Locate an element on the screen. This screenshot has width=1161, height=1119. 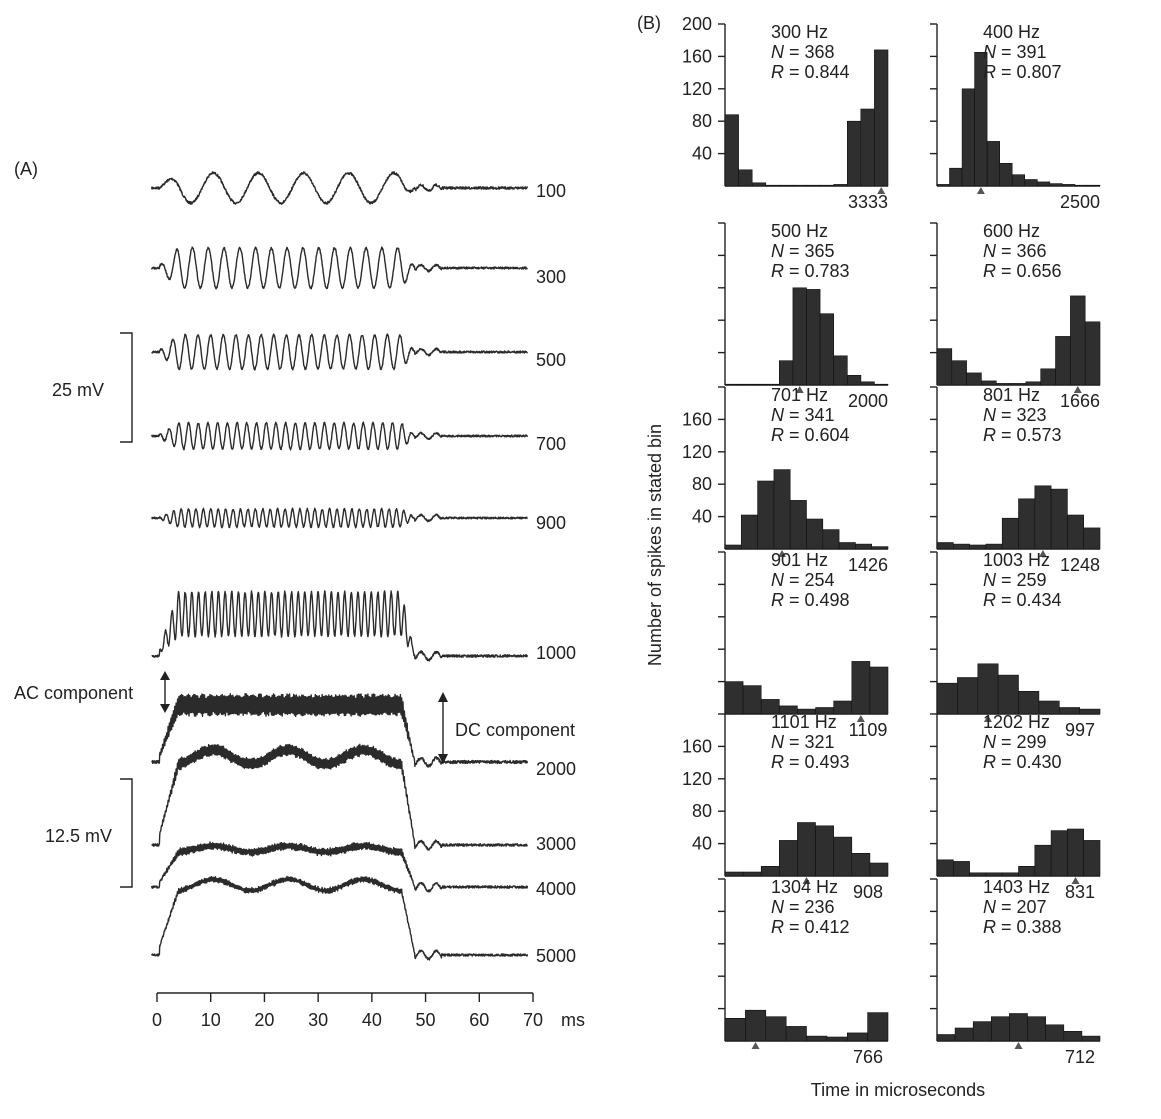
histogram-frequency-label: 1202 Hz is located at coordinates (1016, 722).